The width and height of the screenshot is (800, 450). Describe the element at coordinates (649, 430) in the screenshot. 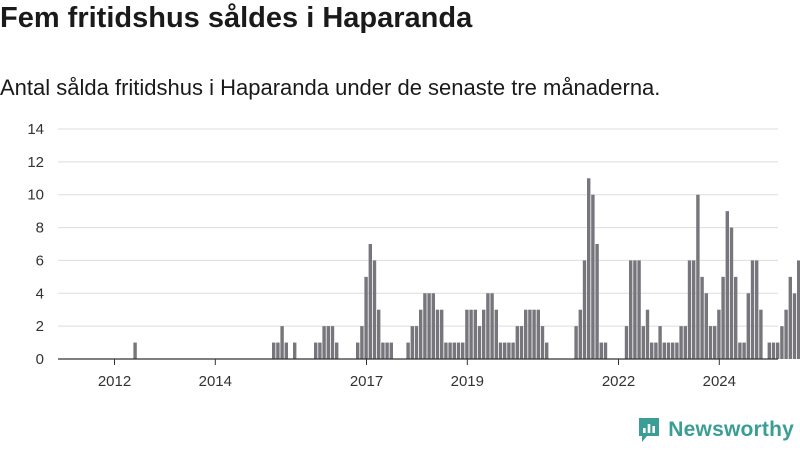

I see `newsworthy-logo-icon` at that location.